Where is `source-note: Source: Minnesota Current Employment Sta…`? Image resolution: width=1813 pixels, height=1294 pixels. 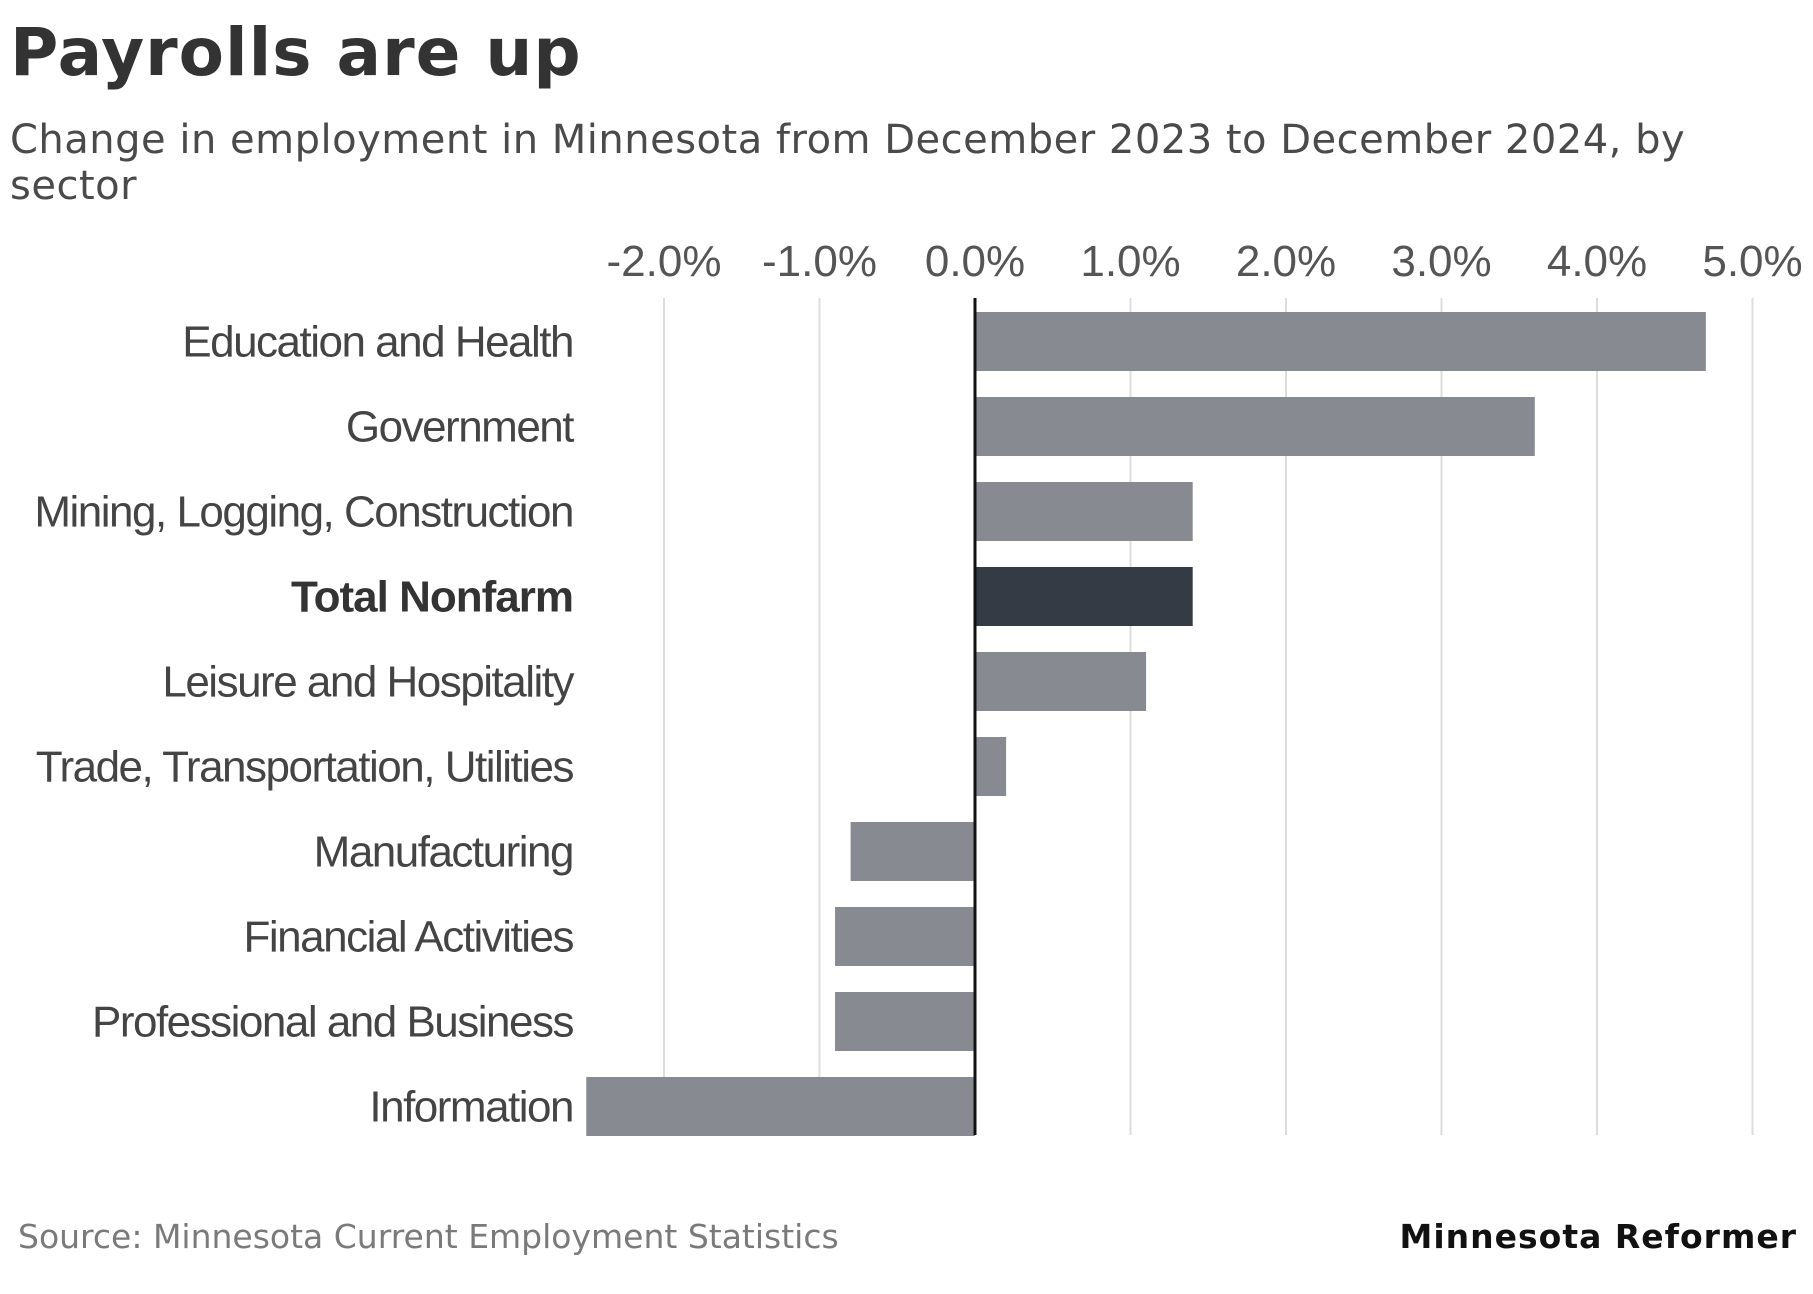 source-note: Source: Minnesota Current Employment Sta… is located at coordinates (428, 1236).